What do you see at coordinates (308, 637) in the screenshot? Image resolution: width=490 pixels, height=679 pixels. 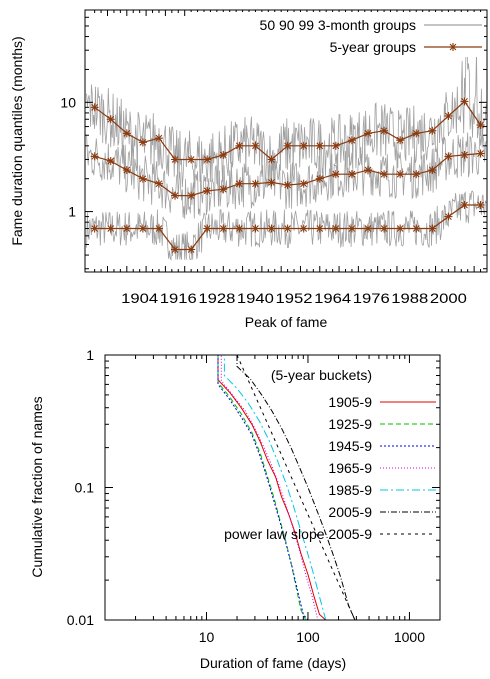 I see `x-tick-label: 100` at bounding box center [308, 637].